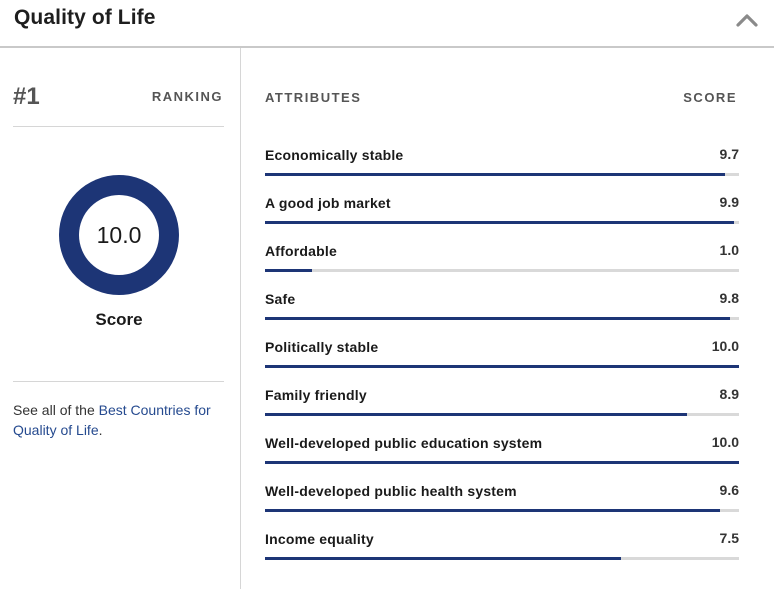  I want to click on chevron-up-icon, so click(747, 20).